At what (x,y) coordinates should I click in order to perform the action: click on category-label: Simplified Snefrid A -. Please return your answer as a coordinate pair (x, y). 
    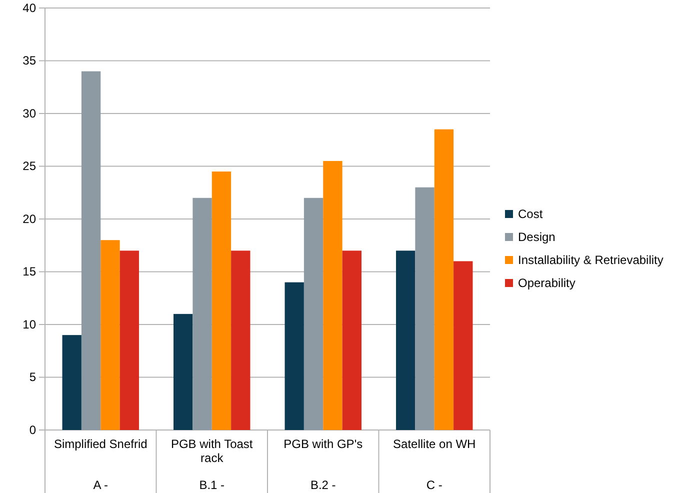
    Looking at the image, I should click on (101, 464).